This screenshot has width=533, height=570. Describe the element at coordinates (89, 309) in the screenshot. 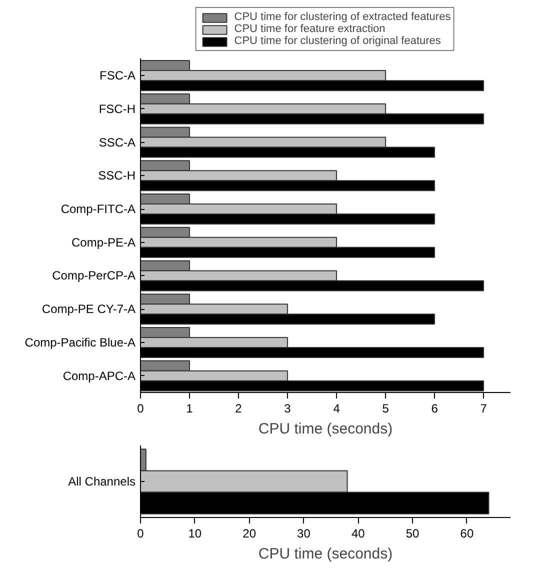

I see `y-tick-label: Comp-PE CY-7-A` at that location.